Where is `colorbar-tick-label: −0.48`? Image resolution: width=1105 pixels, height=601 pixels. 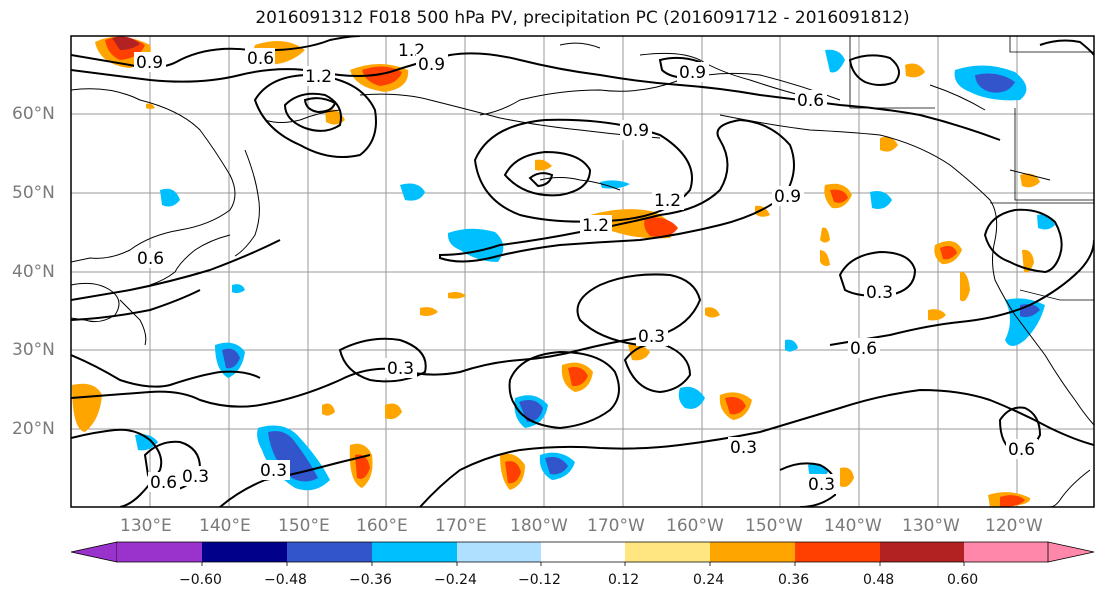
colorbar-tick-label: −0.48 is located at coordinates (285, 580).